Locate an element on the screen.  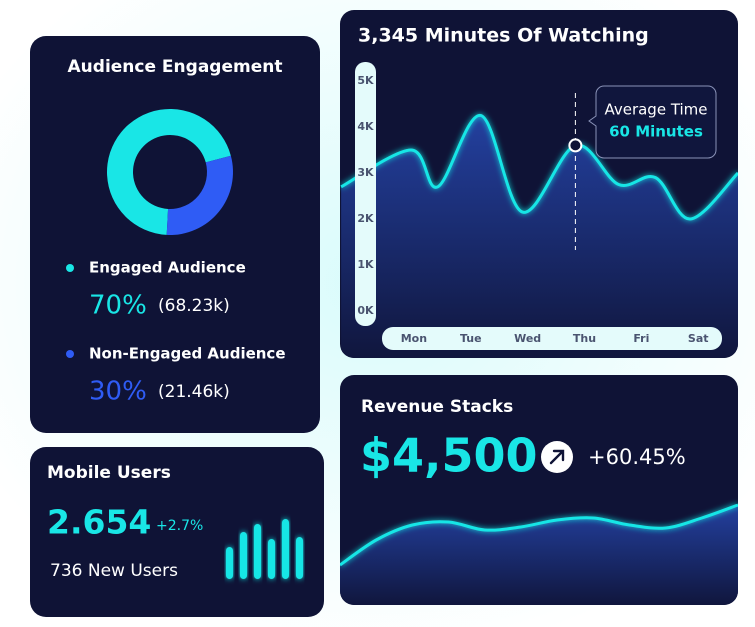
y-tick-label: 3K is located at coordinates (365, 172).